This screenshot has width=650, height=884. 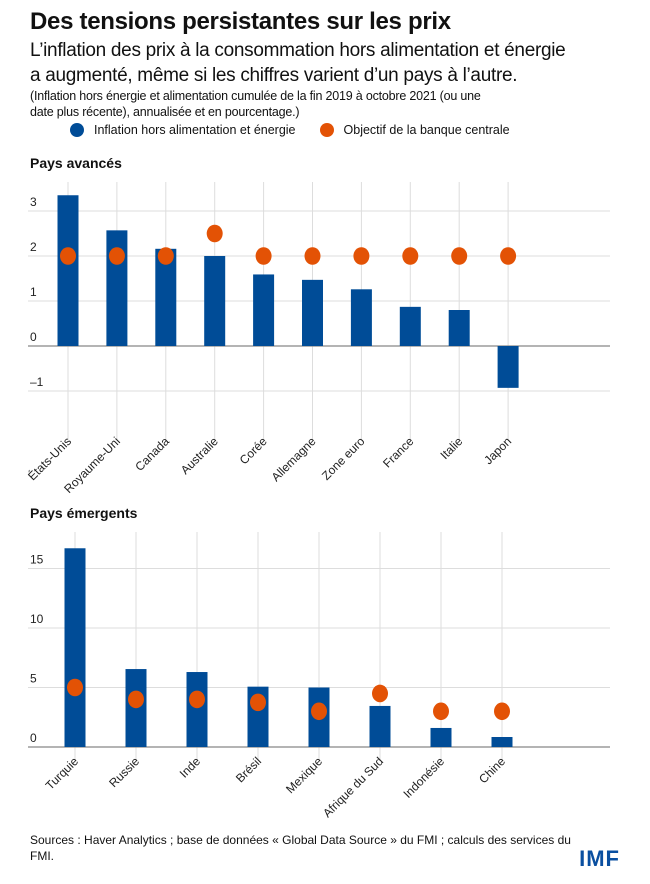 What do you see at coordinates (37, 382) in the screenshot?
I see `y-tick-label: –1` at bounding box center [37, 382].